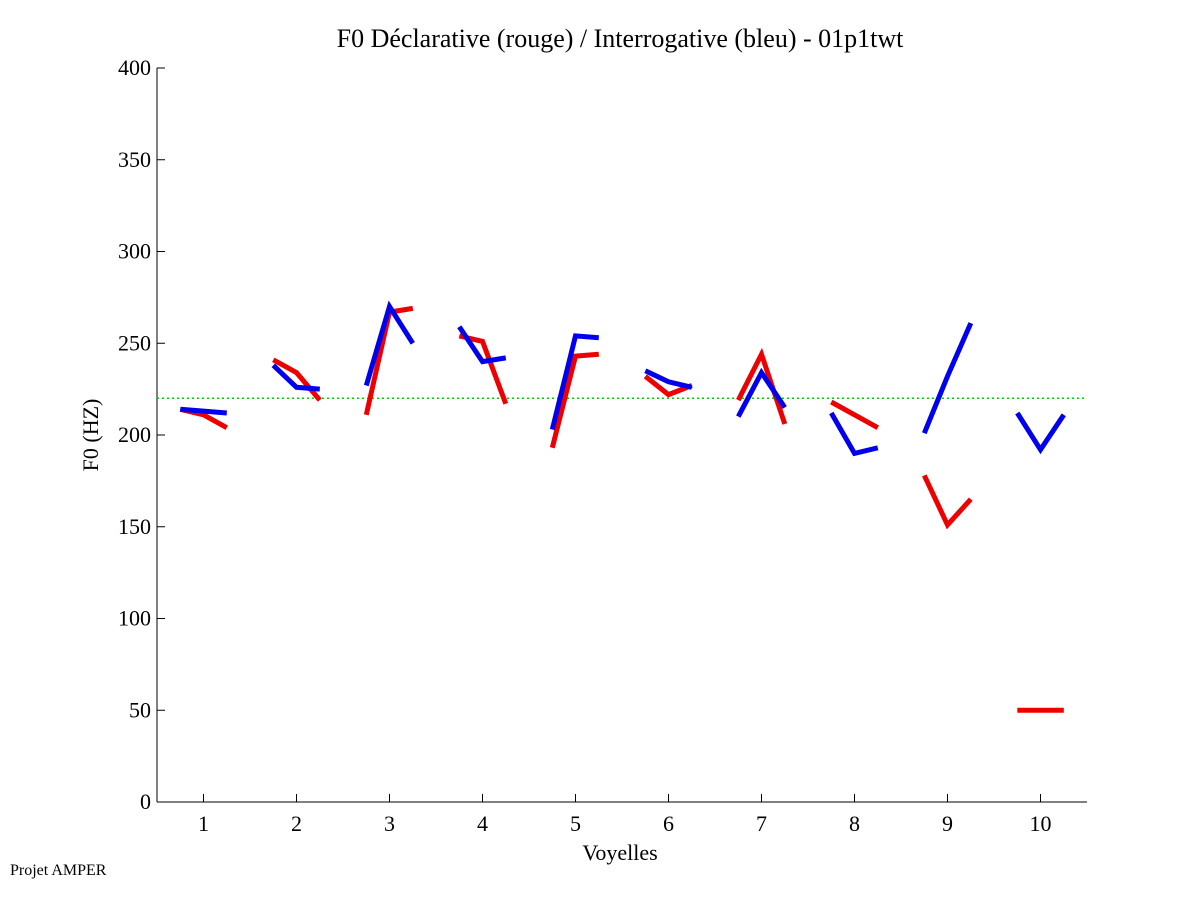  Describe the element at coordinates (296, 823) in the screenshot. I see `x-tick-label: 2` at that location.